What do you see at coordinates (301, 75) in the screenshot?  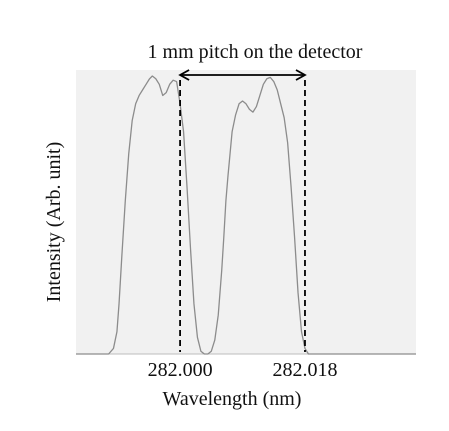 I see `pitch-arrow-head-right` at bounding box center [301, 75].